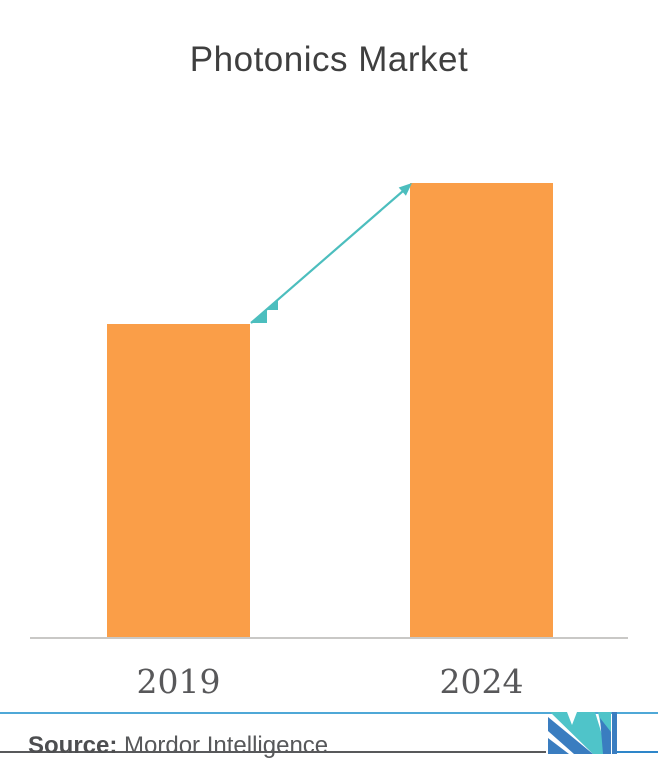  Describe the element at coordinates (582, 733) in the screenshot. I see `mordor-intelligence-logo-icon` at that location.